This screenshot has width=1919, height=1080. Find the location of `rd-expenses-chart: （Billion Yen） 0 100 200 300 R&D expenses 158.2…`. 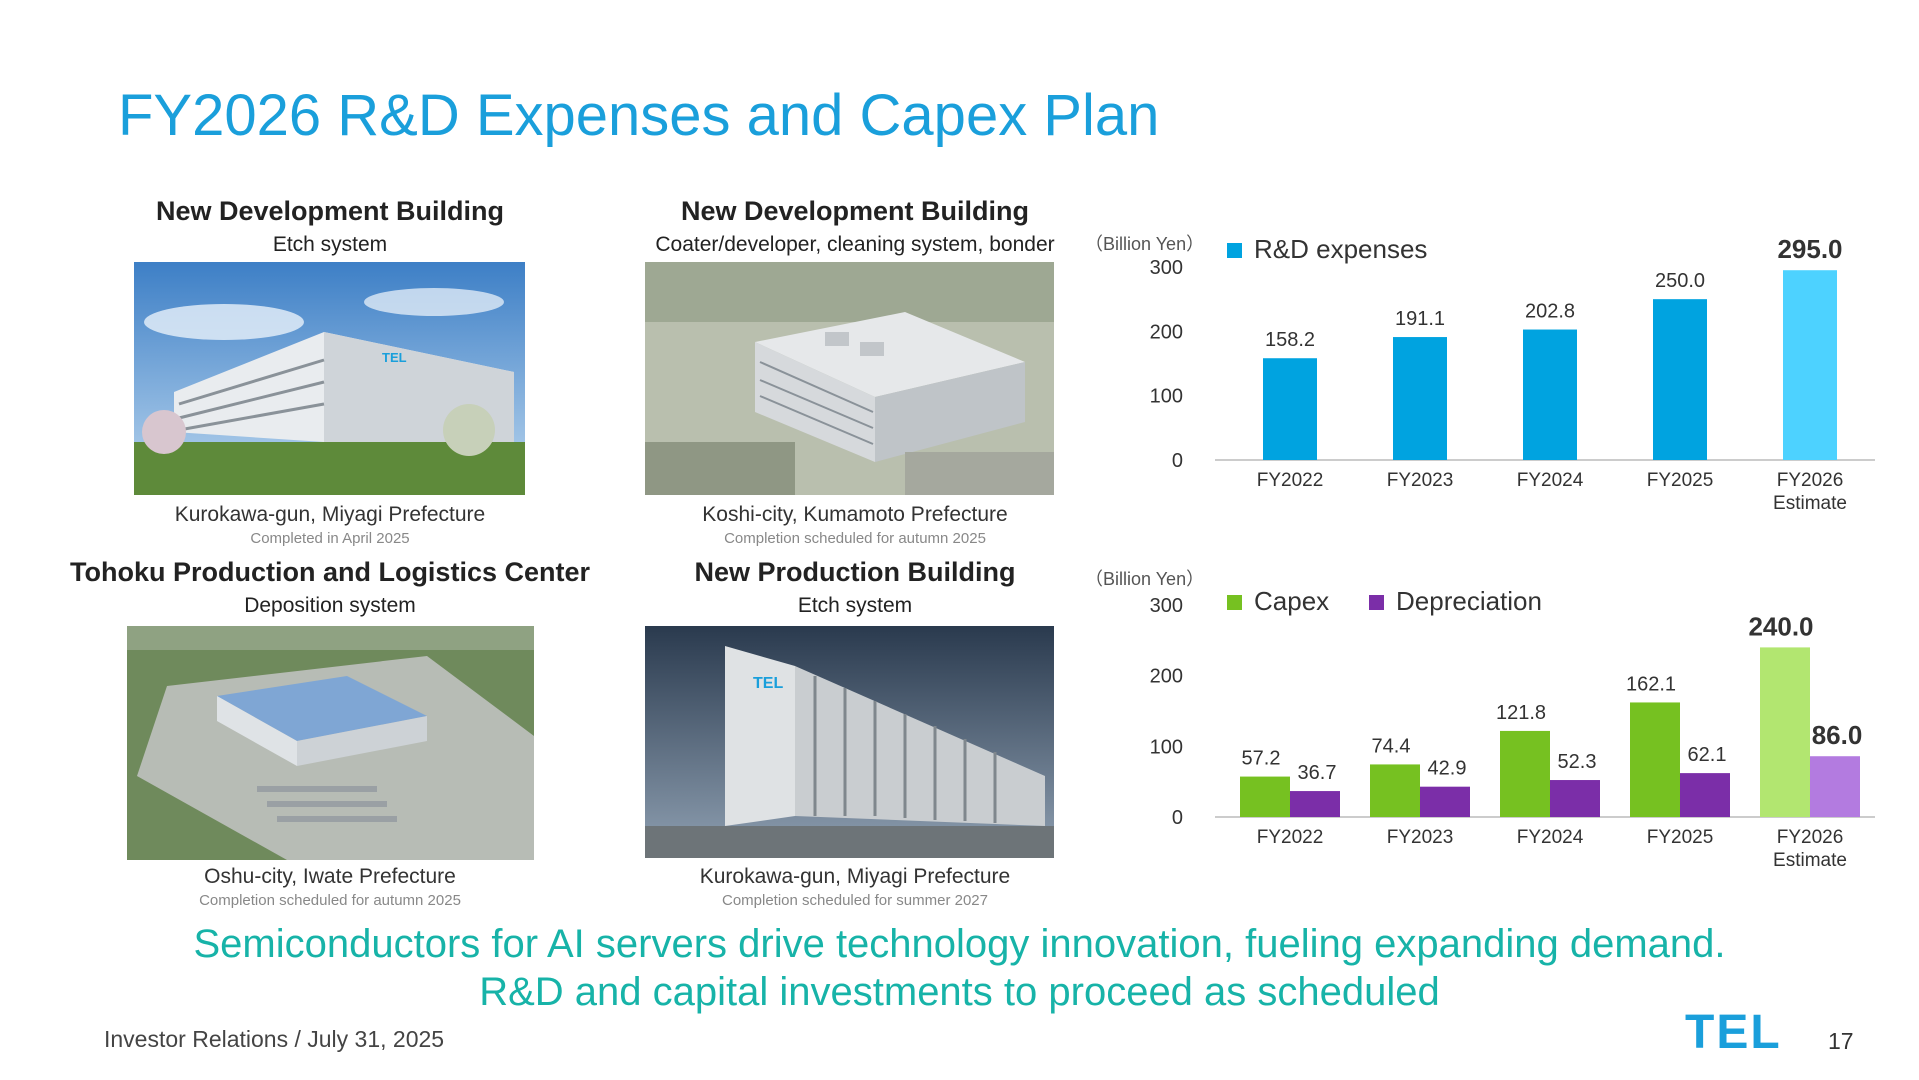

rd-expenses-chart: （Billion Yen） 0 100 200 300 R&D expenses 158.2… is located at coordinates (1480, 374).